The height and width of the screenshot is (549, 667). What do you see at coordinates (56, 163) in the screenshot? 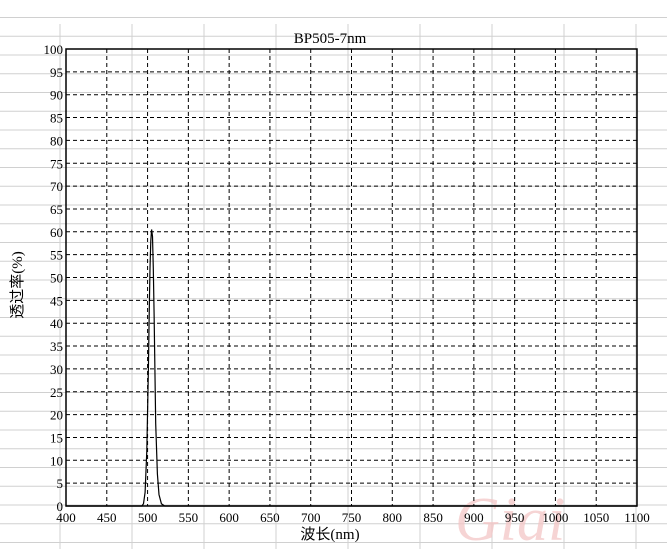
I see `y-tick-label: 75` at bounding box center [56, 163].